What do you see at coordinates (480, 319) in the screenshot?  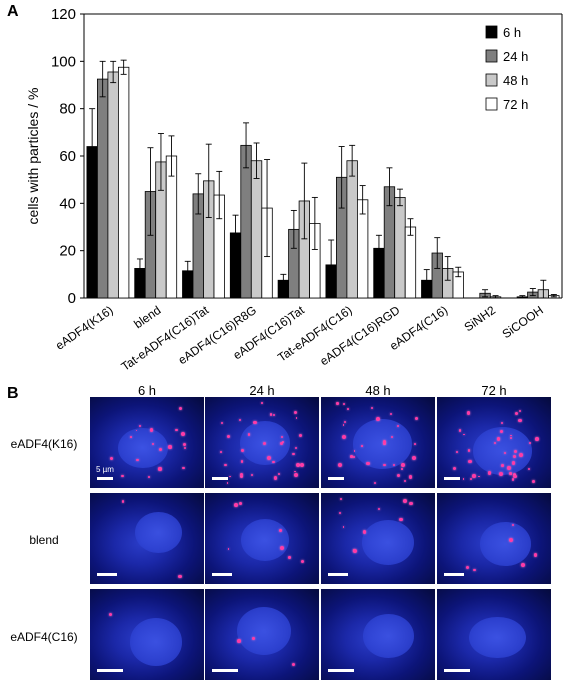 I see `x-tick-label: SiNH2` at bounding box center [480, 319].